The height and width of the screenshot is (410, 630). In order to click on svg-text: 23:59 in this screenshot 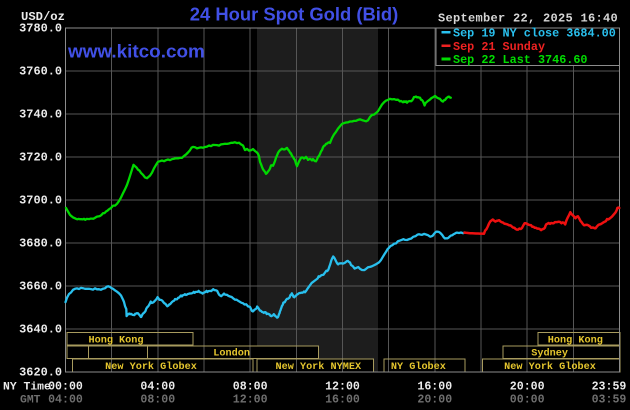, I will do `click(609, 387)`.